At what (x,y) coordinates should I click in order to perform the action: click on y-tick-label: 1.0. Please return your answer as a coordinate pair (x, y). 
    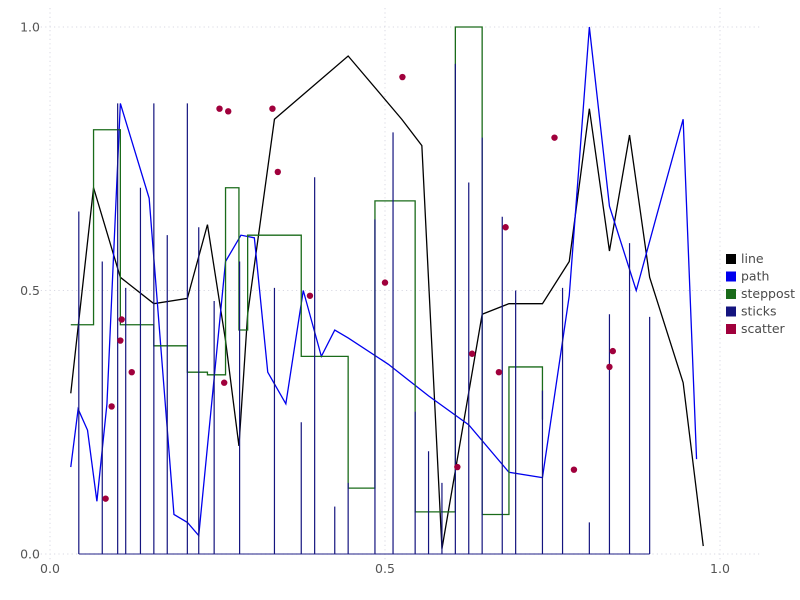
    Looking at the image, I should click on (30, 27).